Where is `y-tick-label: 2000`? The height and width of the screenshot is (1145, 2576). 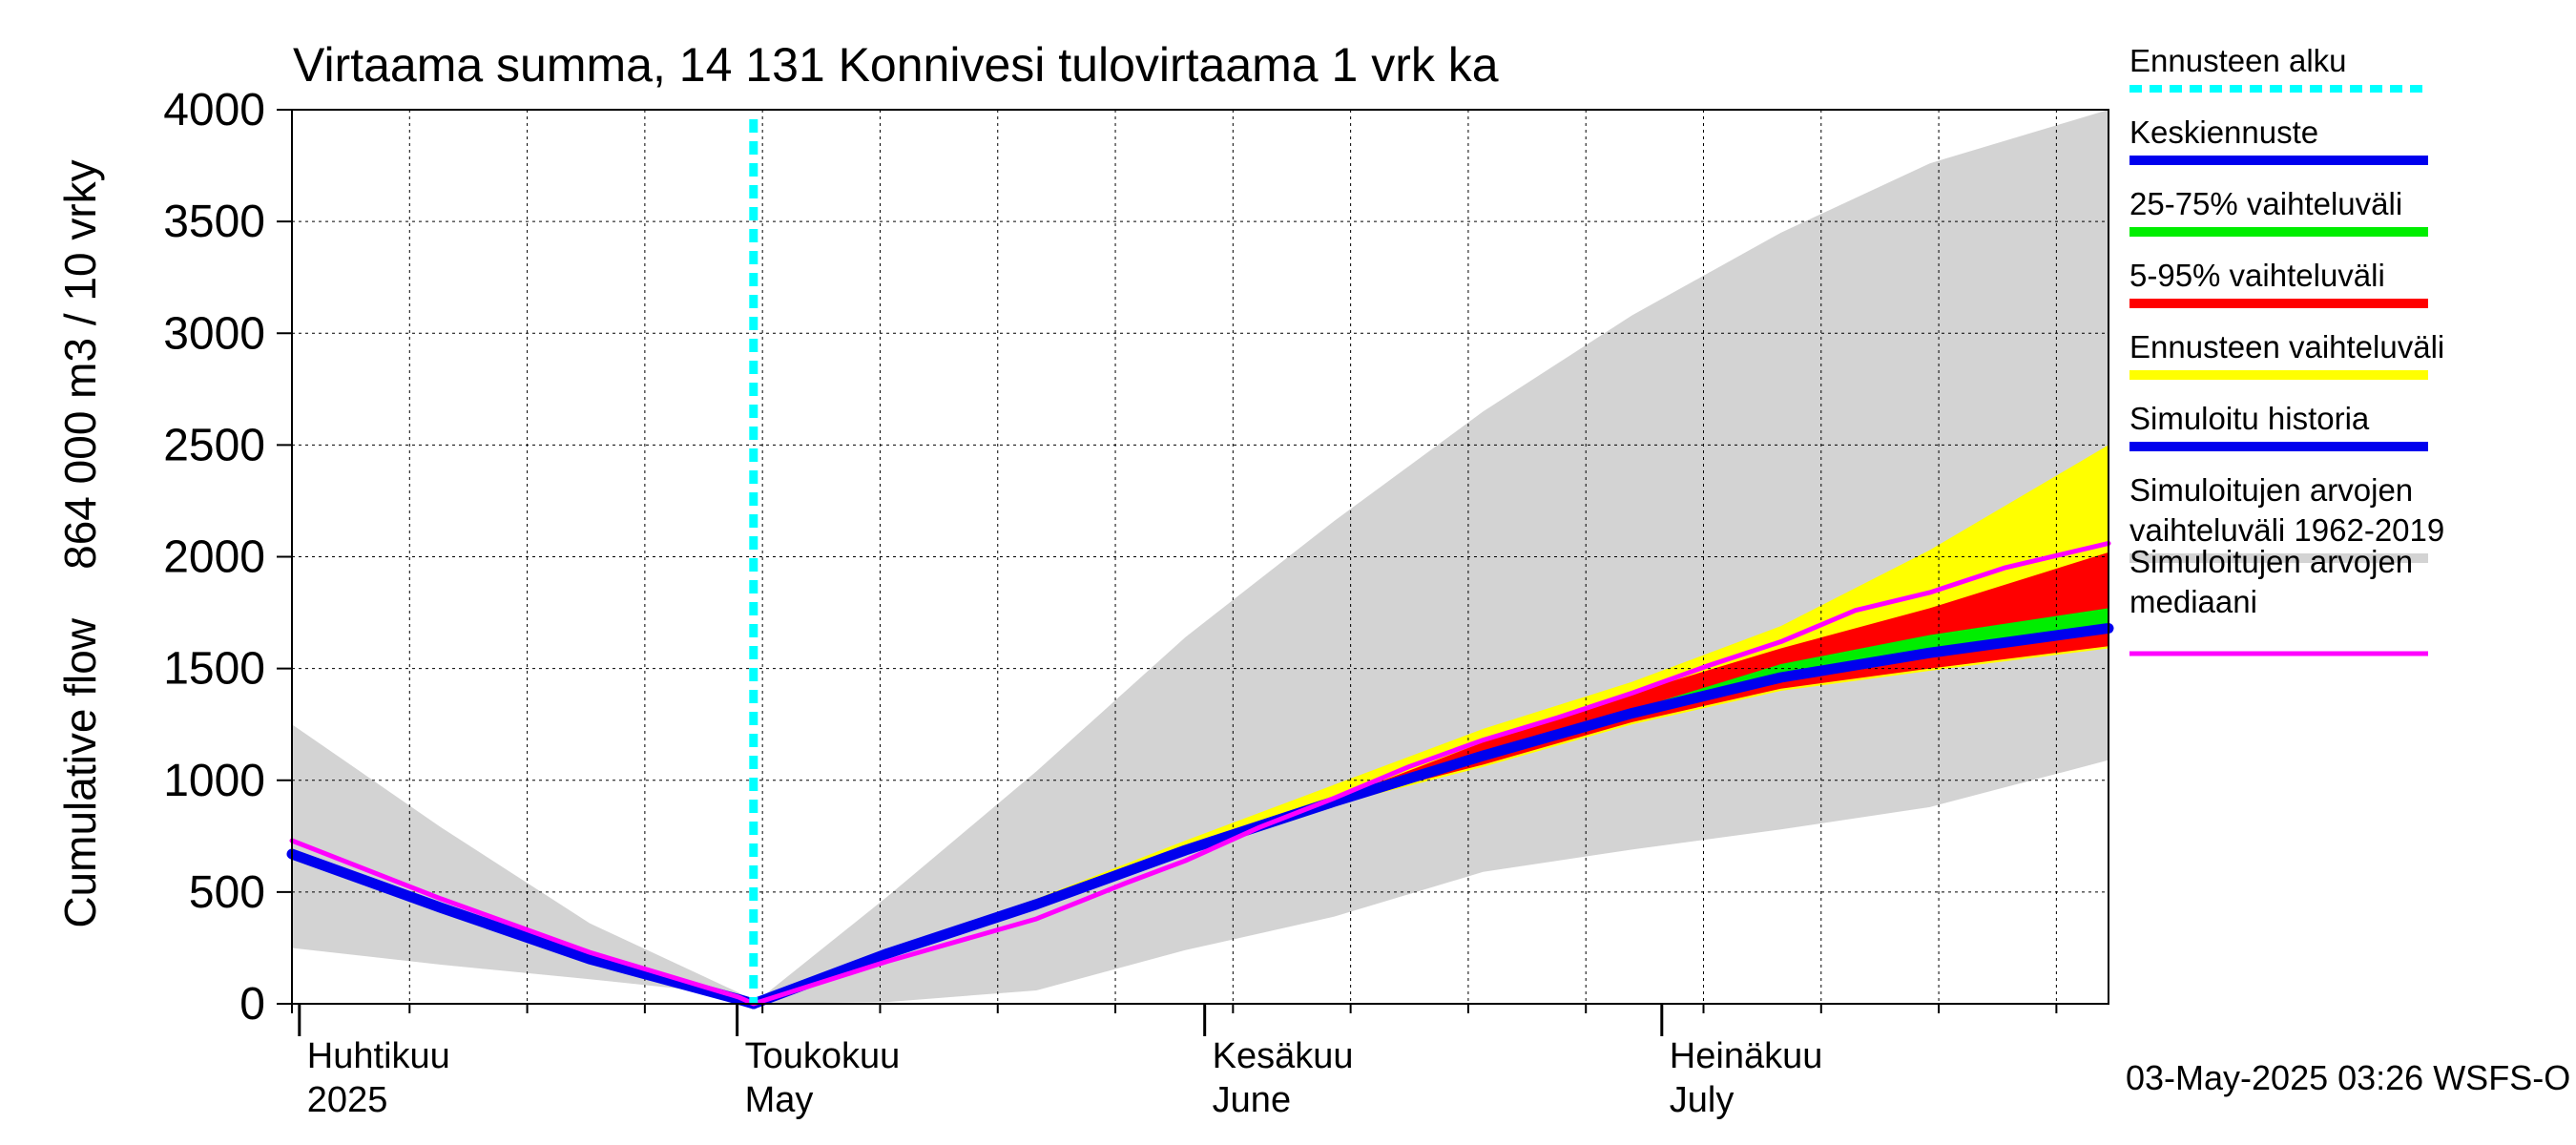
y-tick-label: 2000 is located at coordinates (214, 557).